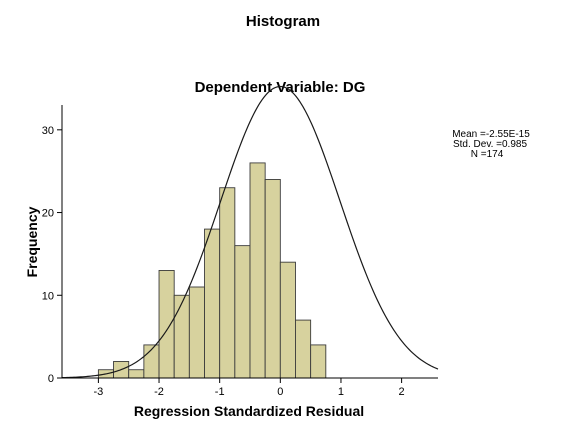 The width and height of the screenshot is (565, 432). I want to click on stats-box: Mean =-2.55E-15 Std. Dev. =0.985 N =174, so click(491, 144).